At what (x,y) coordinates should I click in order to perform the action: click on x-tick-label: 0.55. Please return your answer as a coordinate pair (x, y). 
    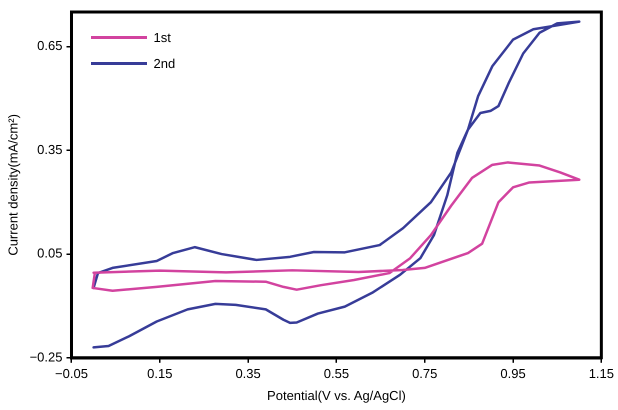
    Looking at the image, I should click on (337, 374).